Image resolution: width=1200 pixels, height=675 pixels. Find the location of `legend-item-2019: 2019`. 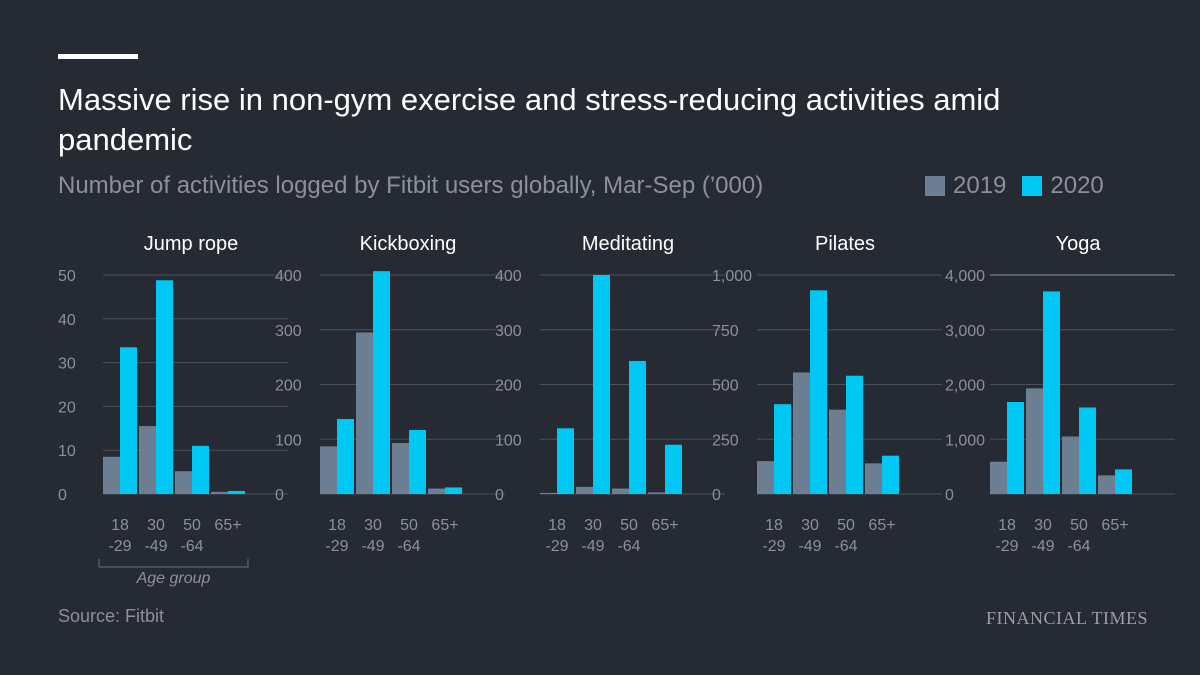

legend-item-2019: 2019 is located at coordinates (965, 186).